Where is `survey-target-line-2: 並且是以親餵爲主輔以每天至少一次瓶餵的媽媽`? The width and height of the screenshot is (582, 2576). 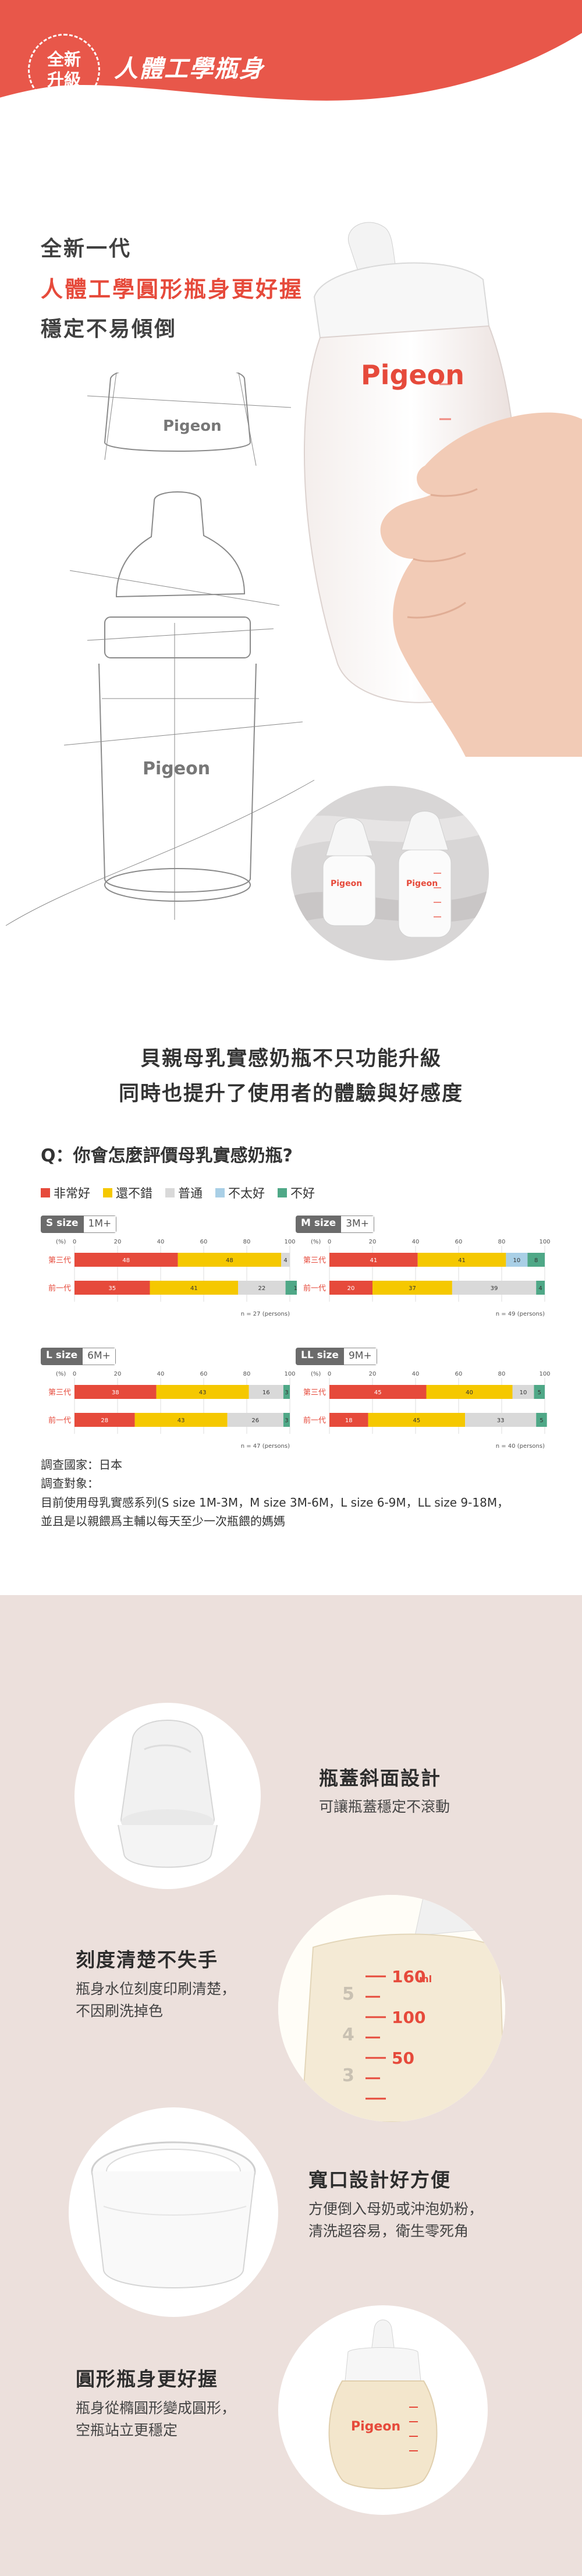
survey-target-line-2: 並且是以親餵爲主輔以每天至少一次瓶餵的媽媽 is located at coordinates (163, 1521).